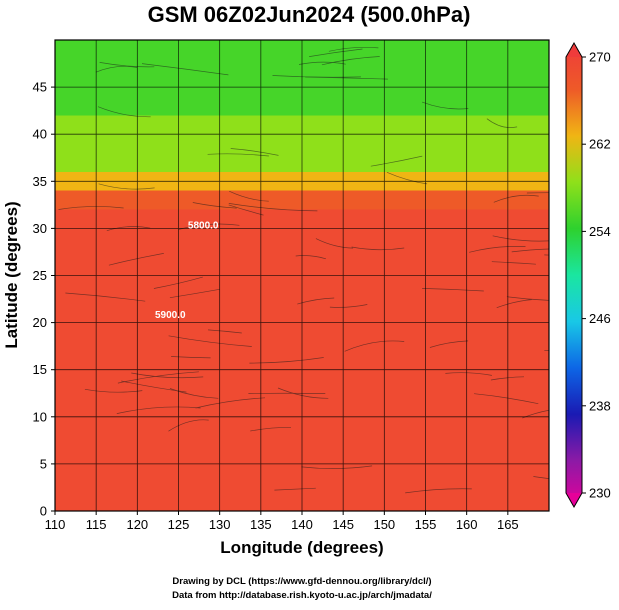 The height and width of the screenshot is (610, 619). I want to click on colorbar-bottom-triangle, so click(574, 500).